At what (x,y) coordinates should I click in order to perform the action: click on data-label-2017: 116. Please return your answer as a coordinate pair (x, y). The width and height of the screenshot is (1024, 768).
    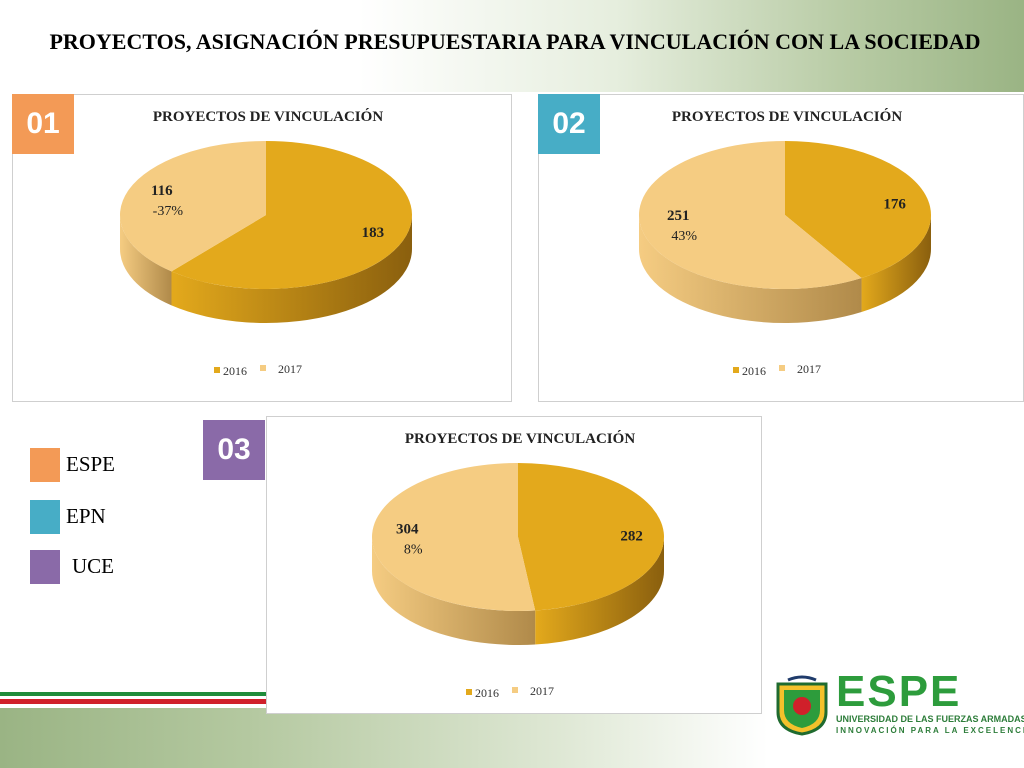
    Looking at the image, I should click on (162, 191).